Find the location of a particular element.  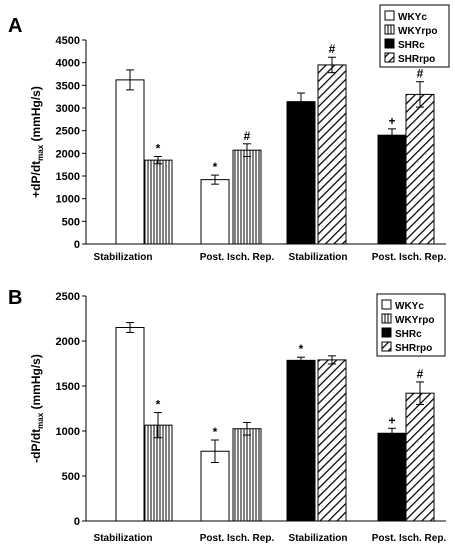

y-axis-label: +dP/dtmax (mmHg/s) is located at coordinates (37, 142).